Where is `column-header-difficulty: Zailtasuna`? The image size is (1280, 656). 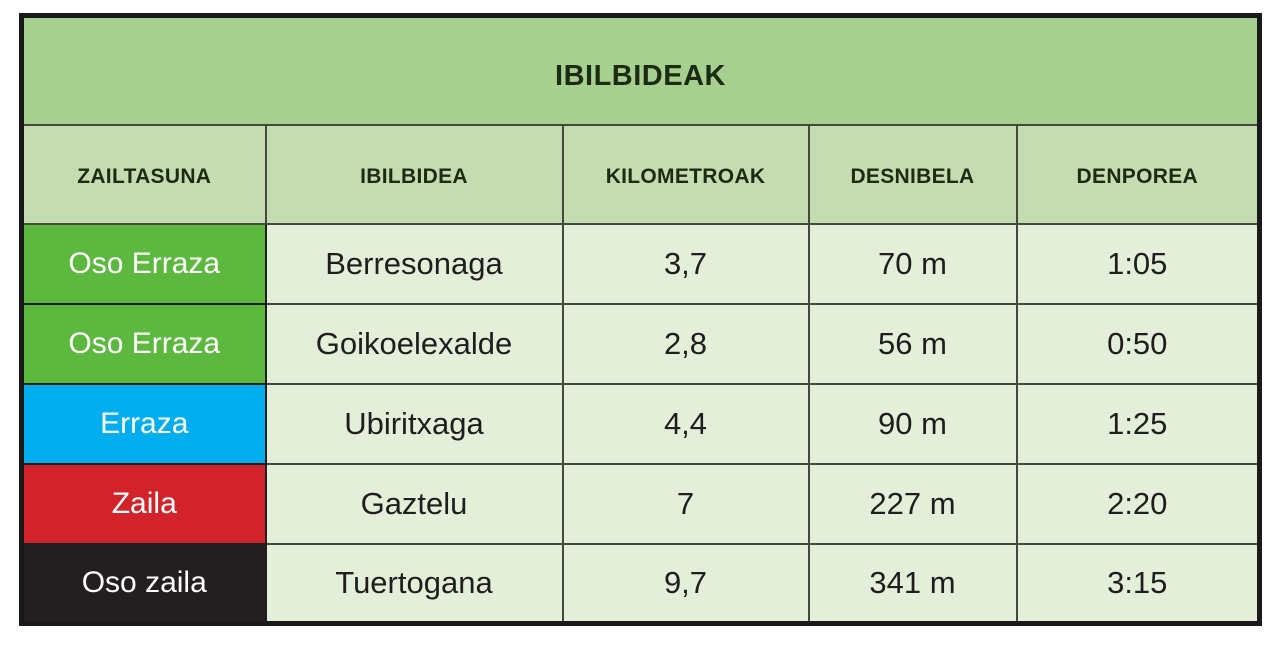
column-header-difficulty: Zailtasuna is located at coordinates (143, 174).